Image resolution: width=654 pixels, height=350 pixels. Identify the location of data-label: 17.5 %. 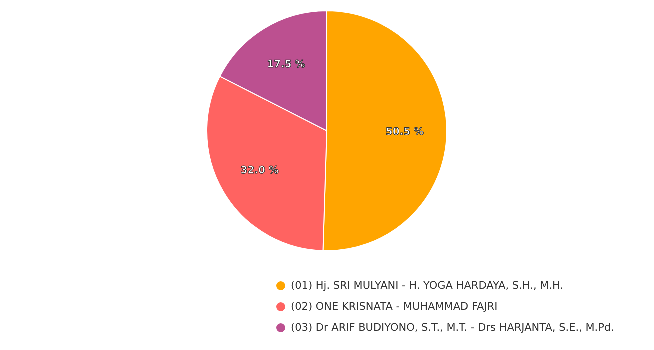
(286, 64).